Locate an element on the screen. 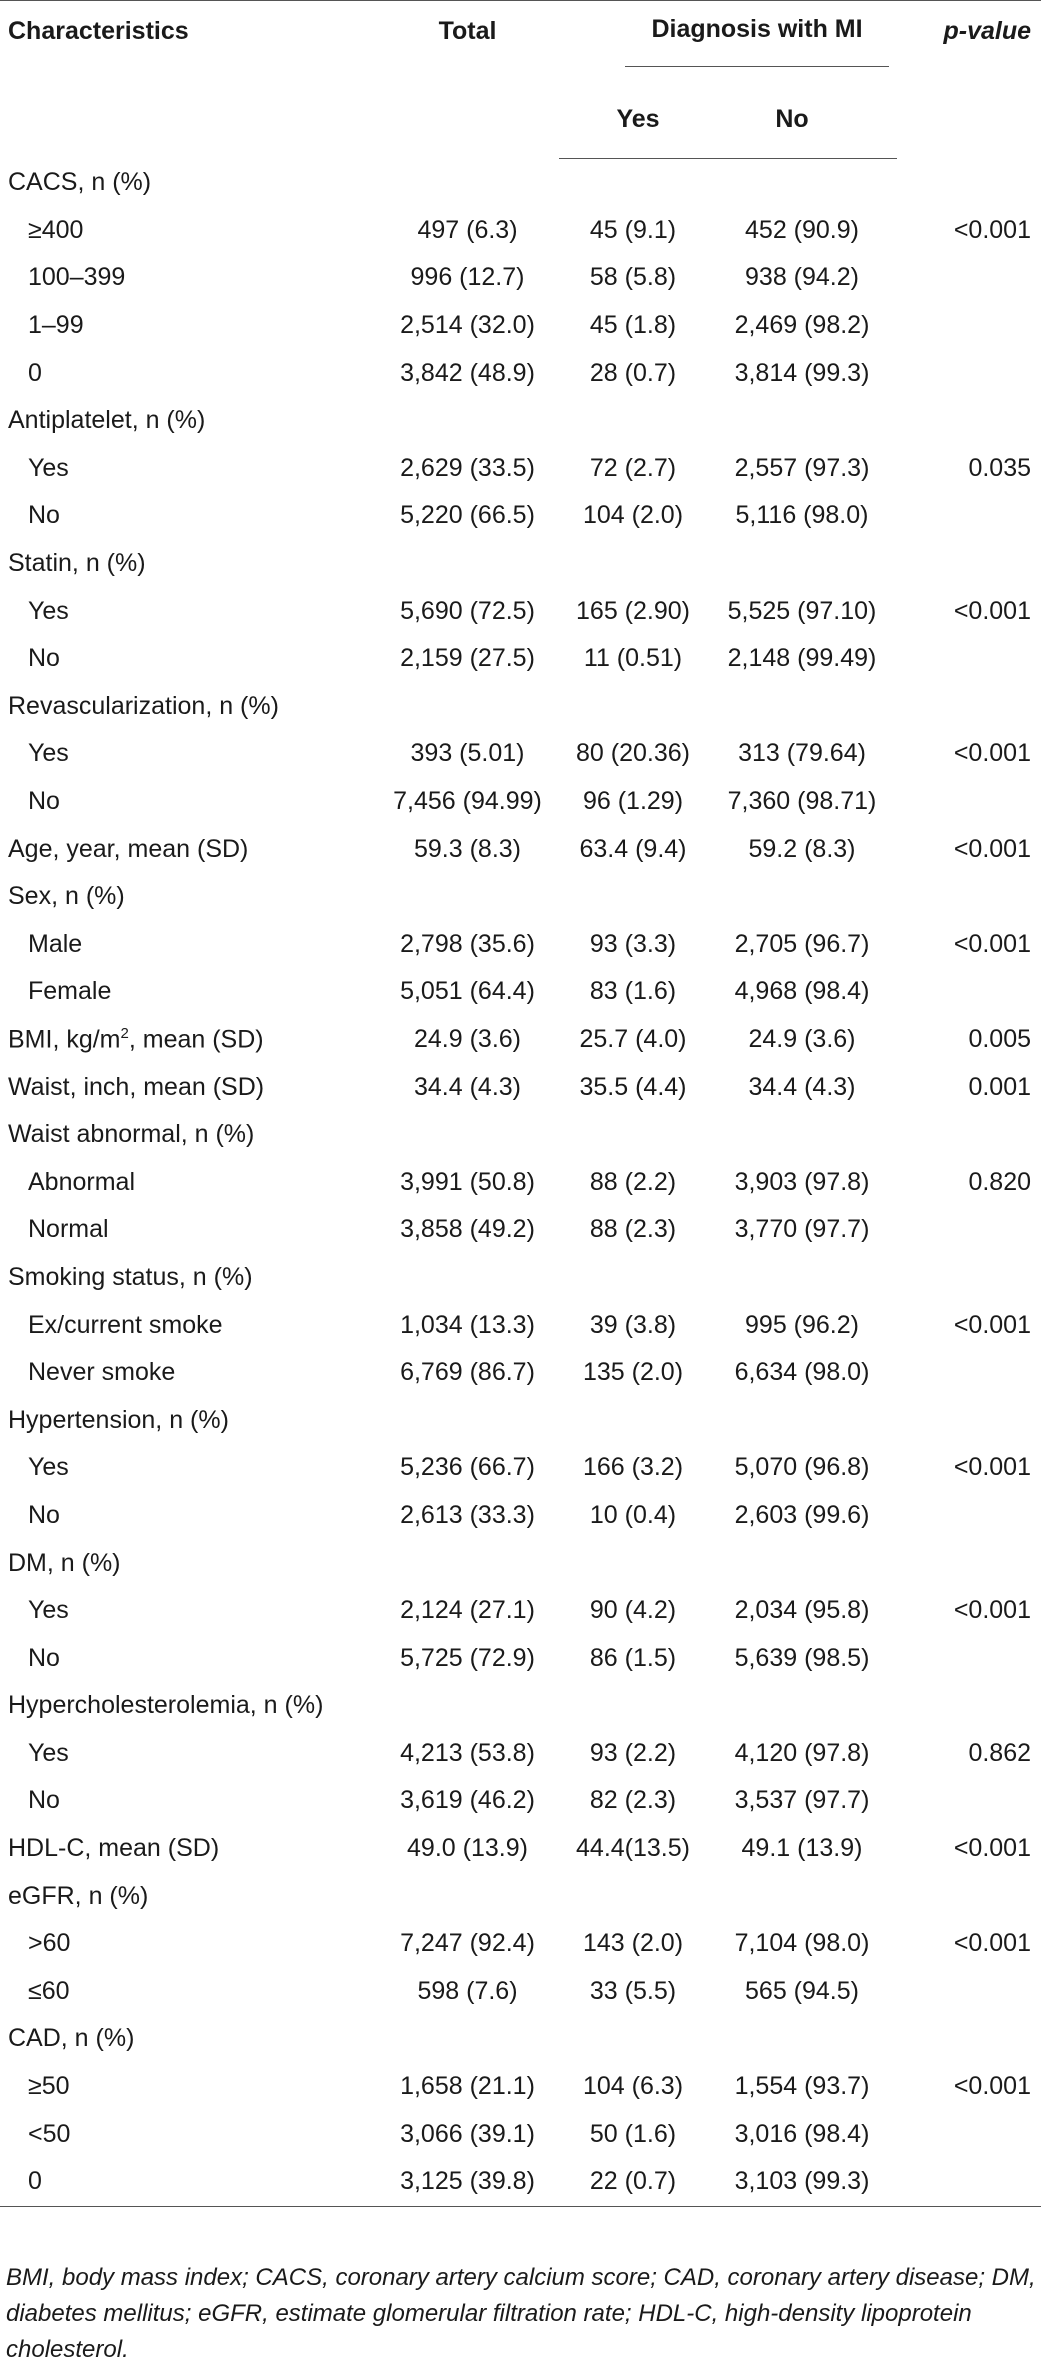  group-row: Sex, n (%) is located at coordinates (520, 897).